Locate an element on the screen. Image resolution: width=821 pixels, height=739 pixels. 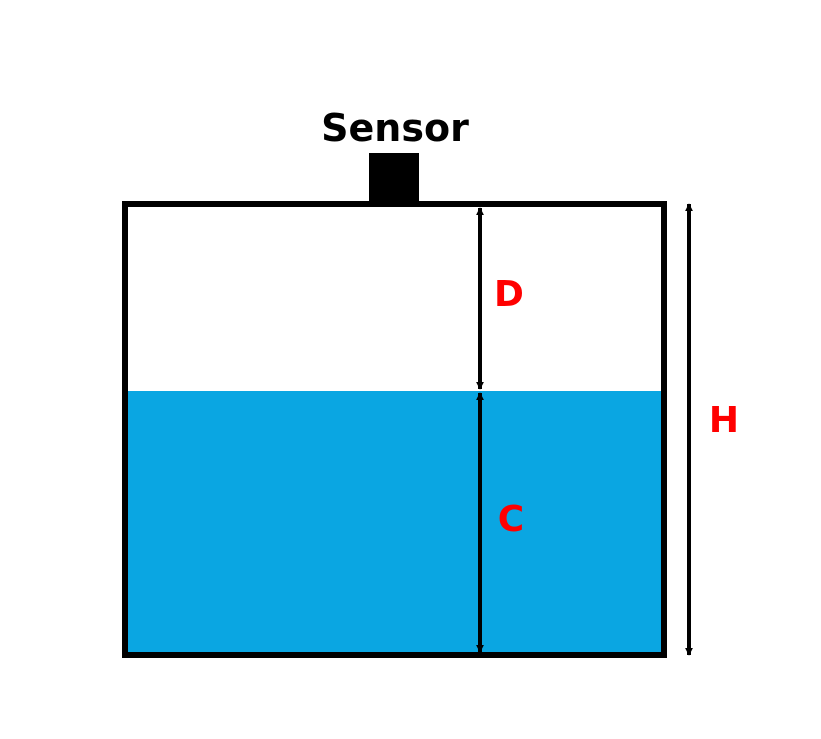
distance-label: D is located at coordinates (509, 294).